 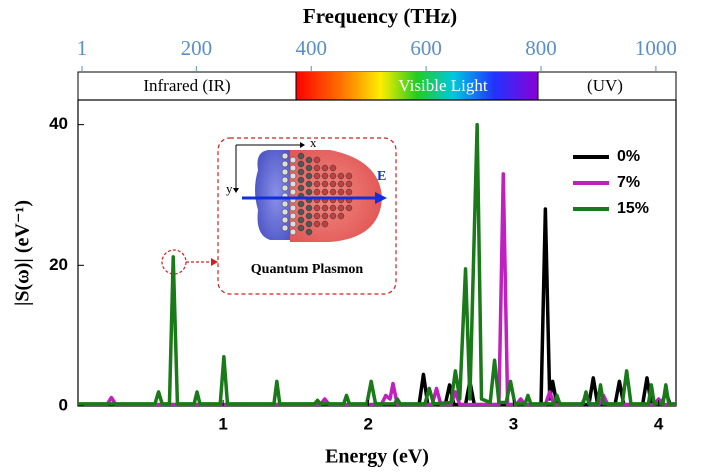 What do you see at coordinates (628, 182) in the screenshot?
I see `legend-label: 7%` at bounding box center [628, 182].